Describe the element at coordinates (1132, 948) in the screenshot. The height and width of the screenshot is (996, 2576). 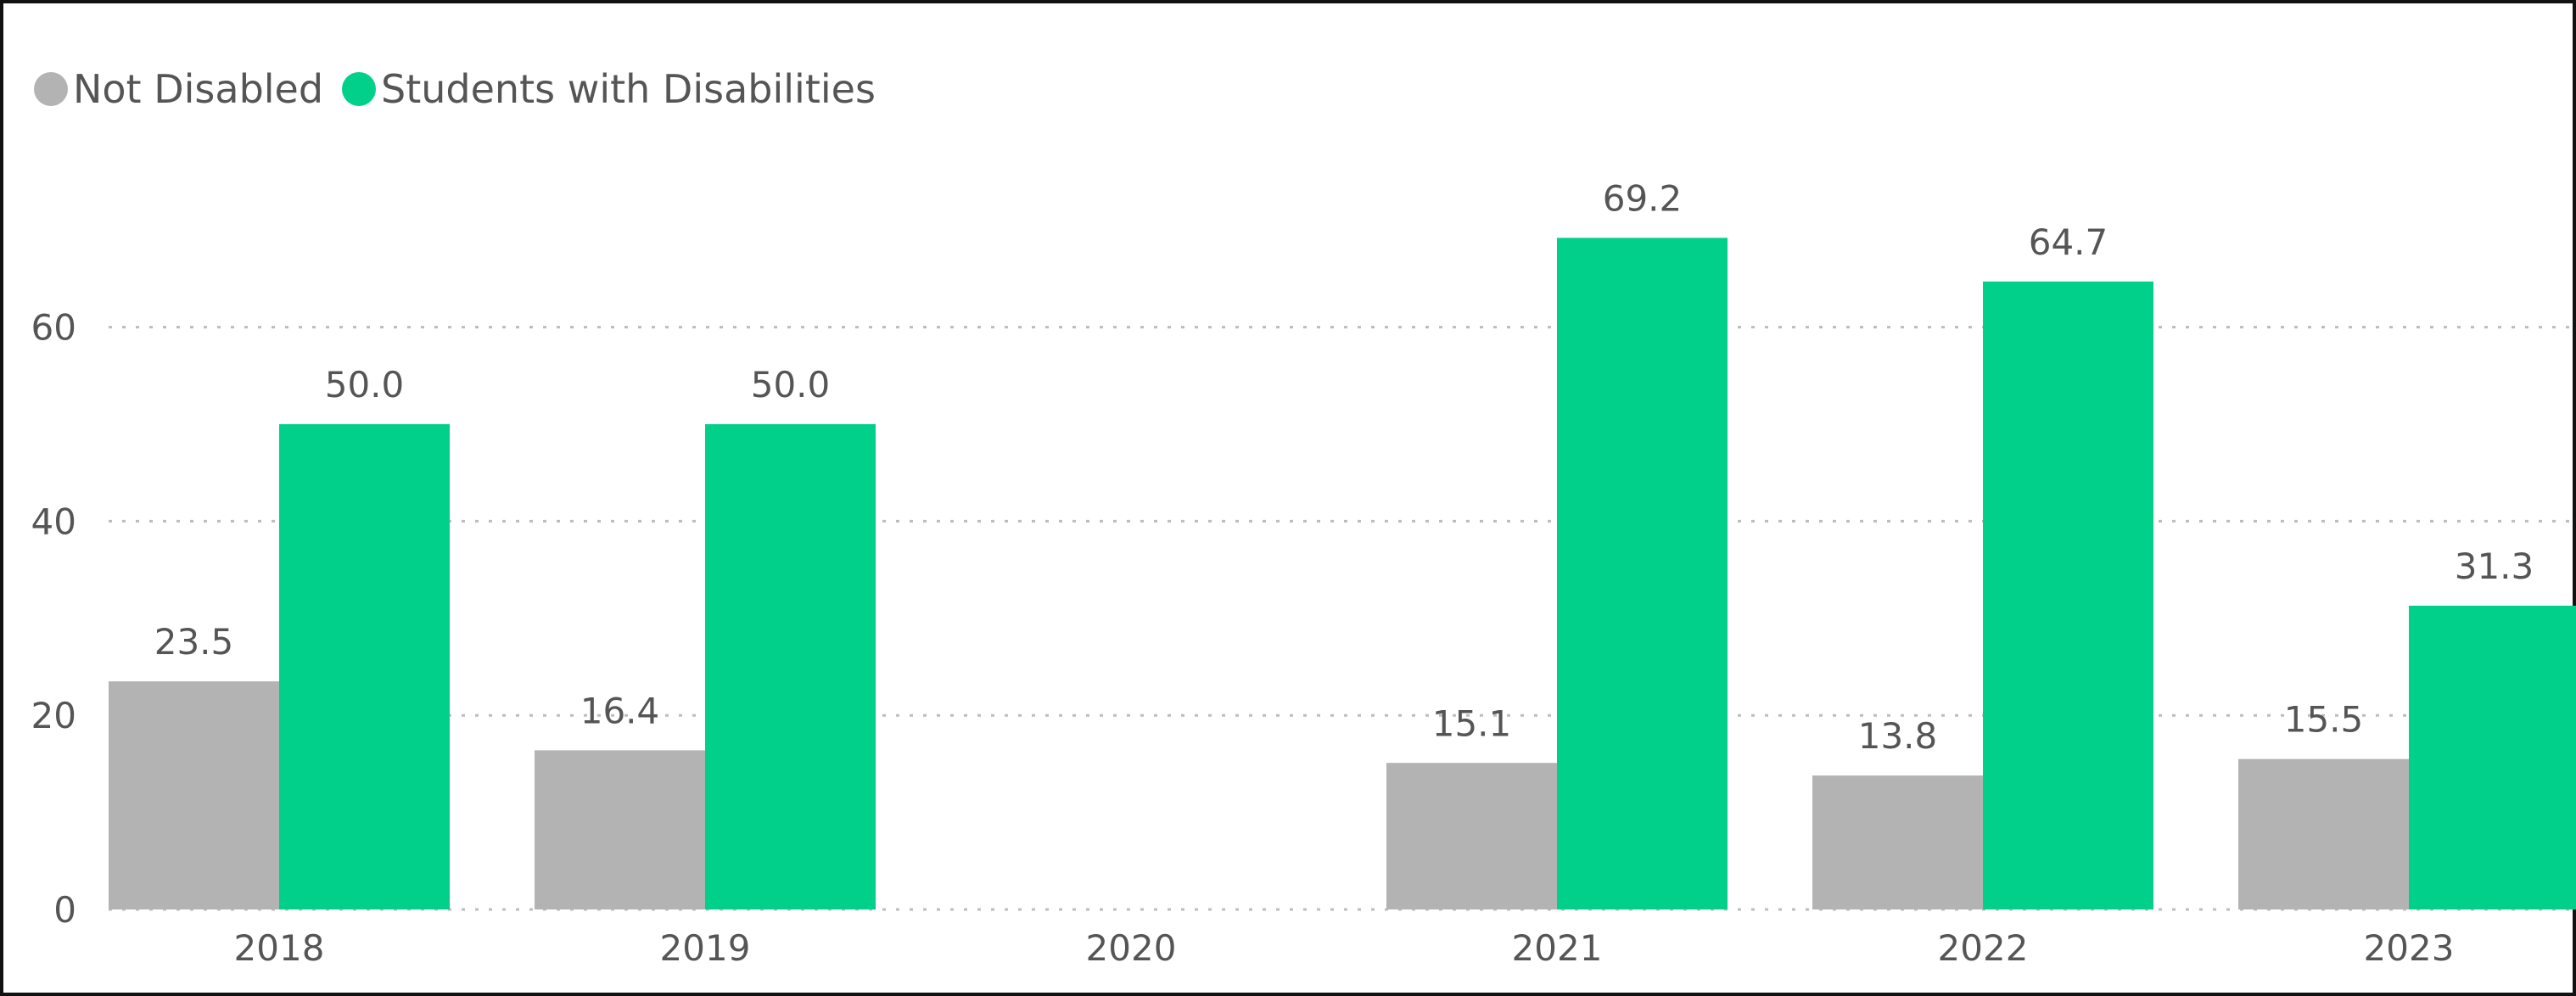
I see `x-tick-label-2020: 2020` at that location.